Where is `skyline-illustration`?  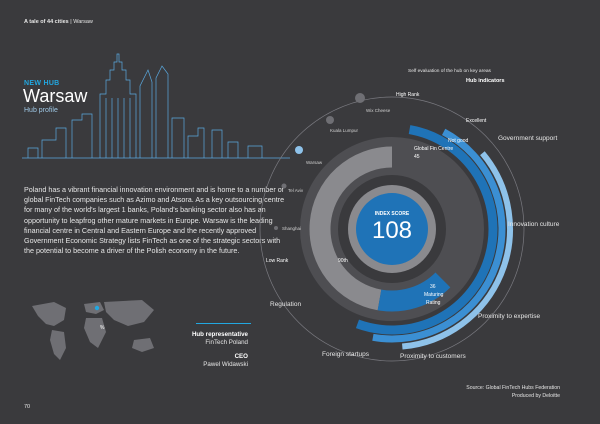
skyline-illustration is located at coordinates (156, 106).